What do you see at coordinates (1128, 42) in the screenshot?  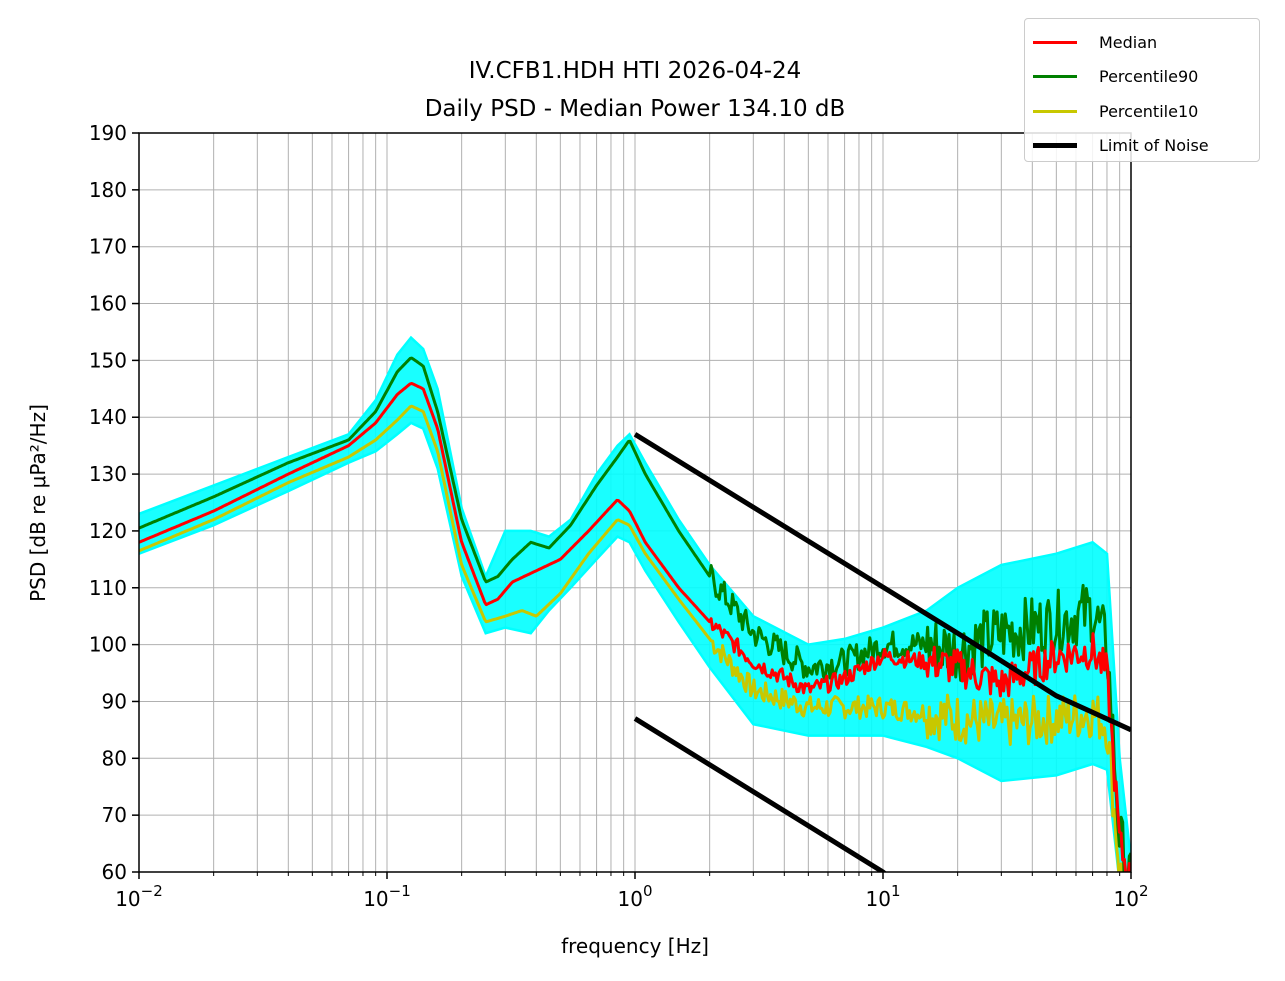 I see `legend-label-median: Median` at bounding box center [1128, 42].